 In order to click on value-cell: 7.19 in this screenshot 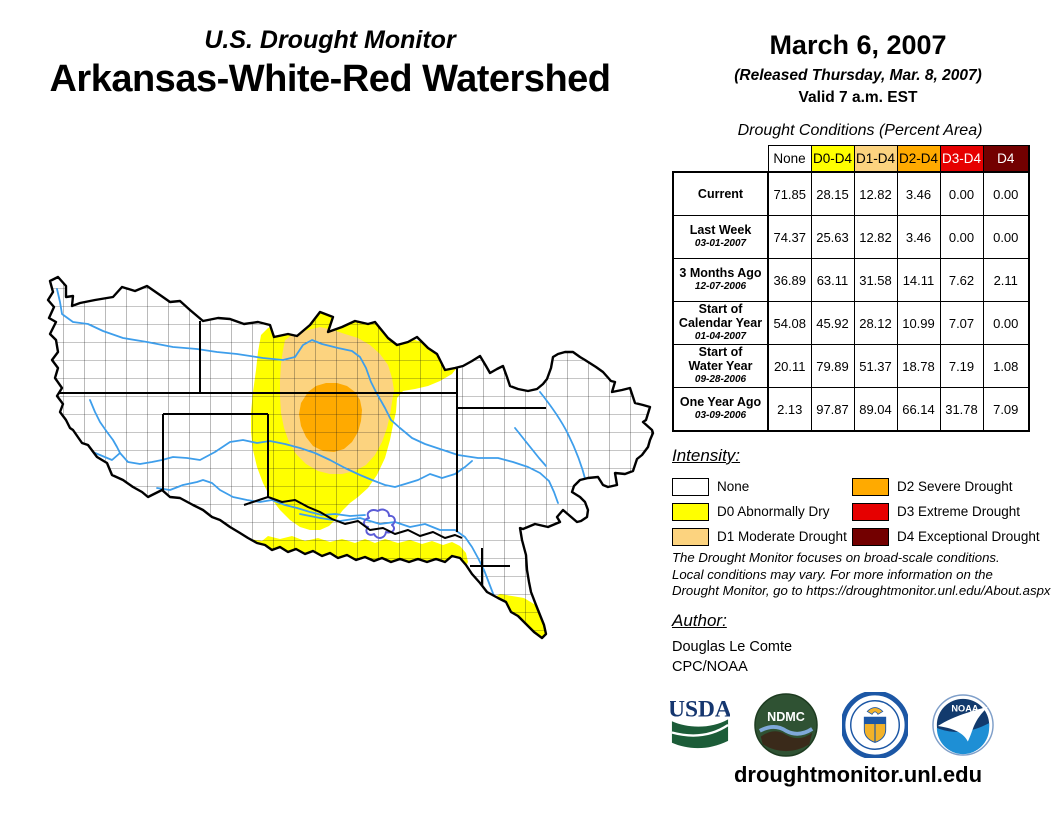, I will do `click(961, 366)`.